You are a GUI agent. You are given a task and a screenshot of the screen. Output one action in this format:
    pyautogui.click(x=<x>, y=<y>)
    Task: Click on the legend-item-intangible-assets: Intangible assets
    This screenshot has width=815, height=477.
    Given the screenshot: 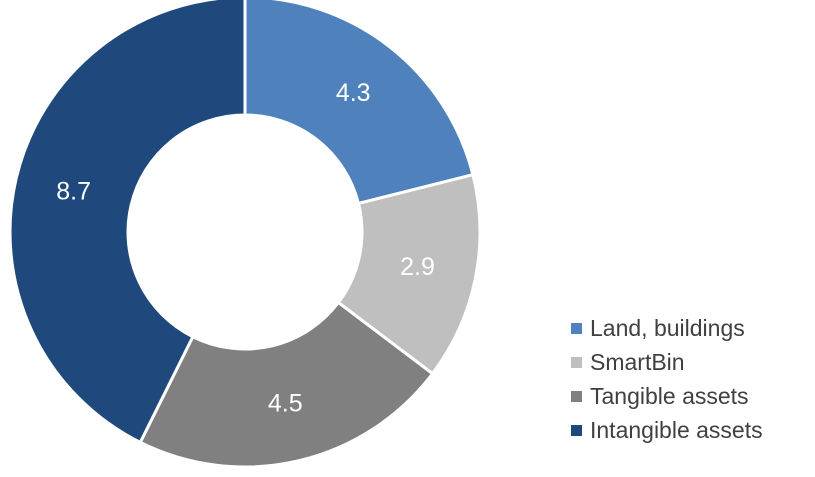 What is the action you would take?
    pyautogui.click(x=667, y=430)
    